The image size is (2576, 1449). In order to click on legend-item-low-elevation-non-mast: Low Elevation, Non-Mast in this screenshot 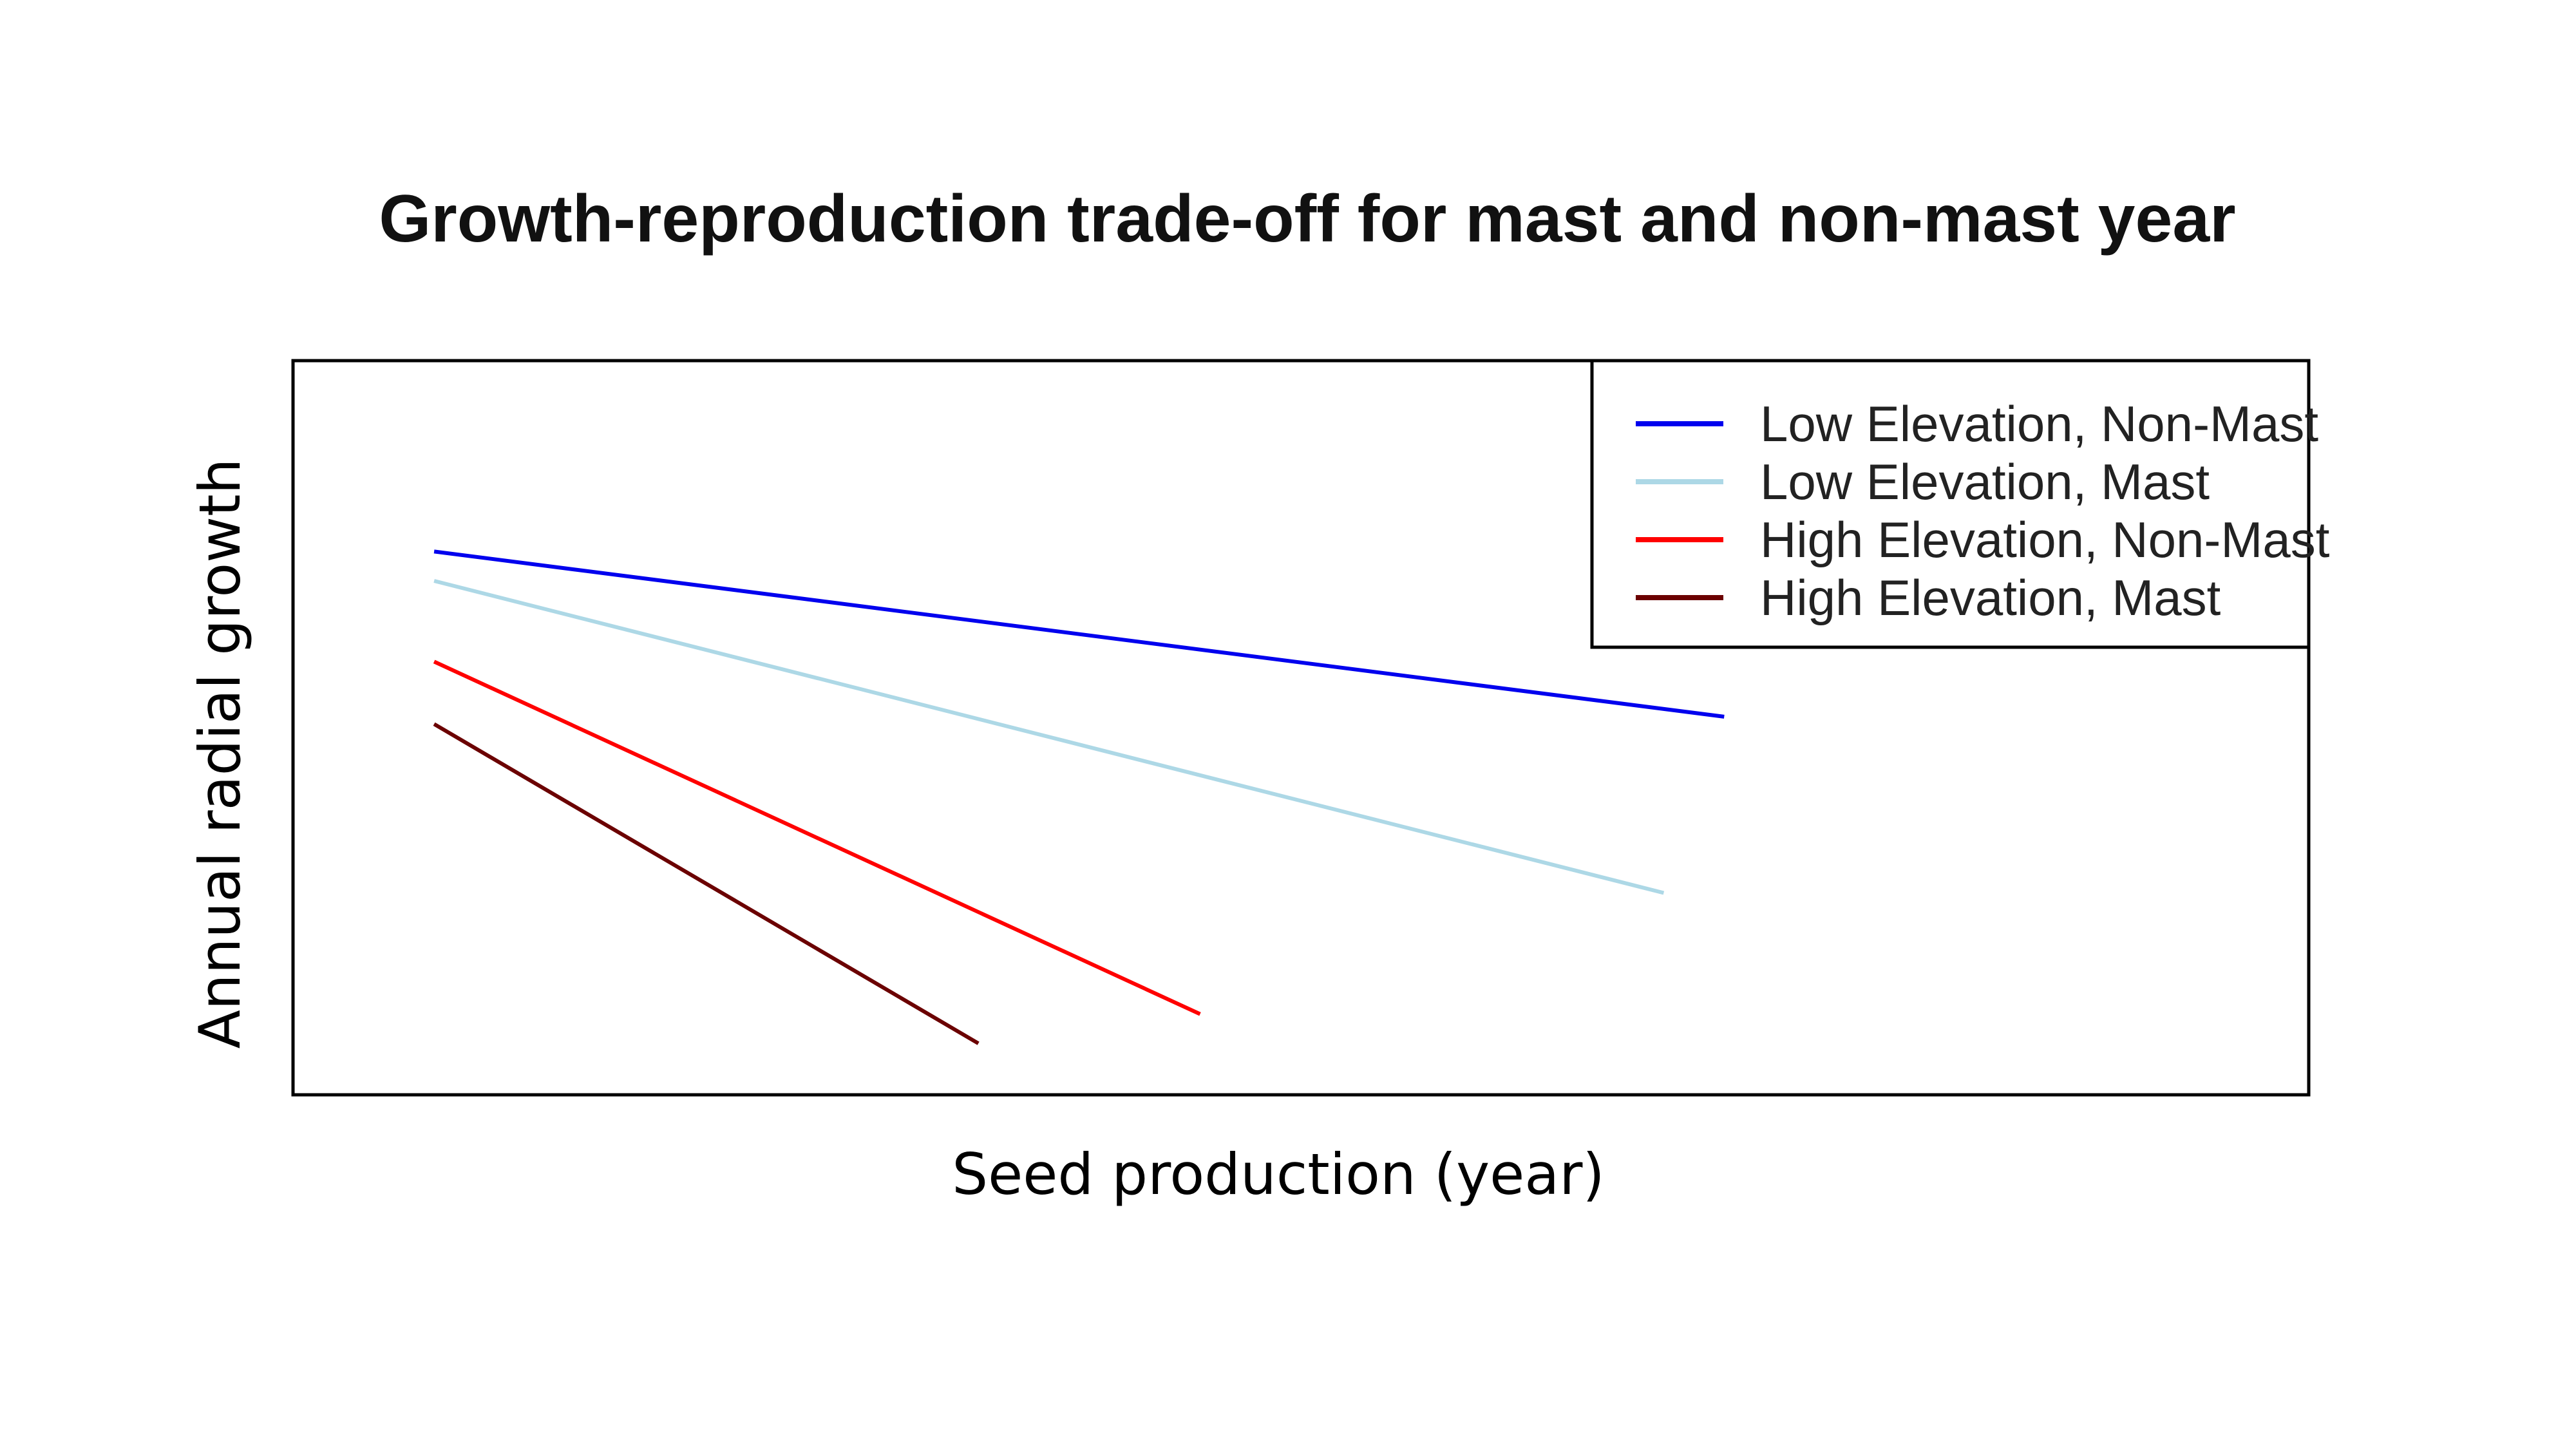, I will do `click(1977, 423)`.